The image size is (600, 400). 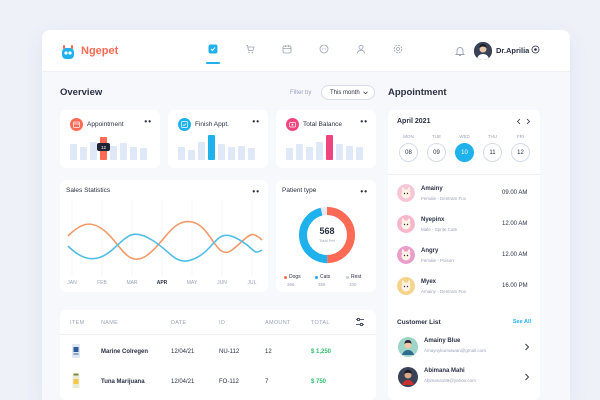 I want to click on day-button: 09, so click(x=436, y=152).